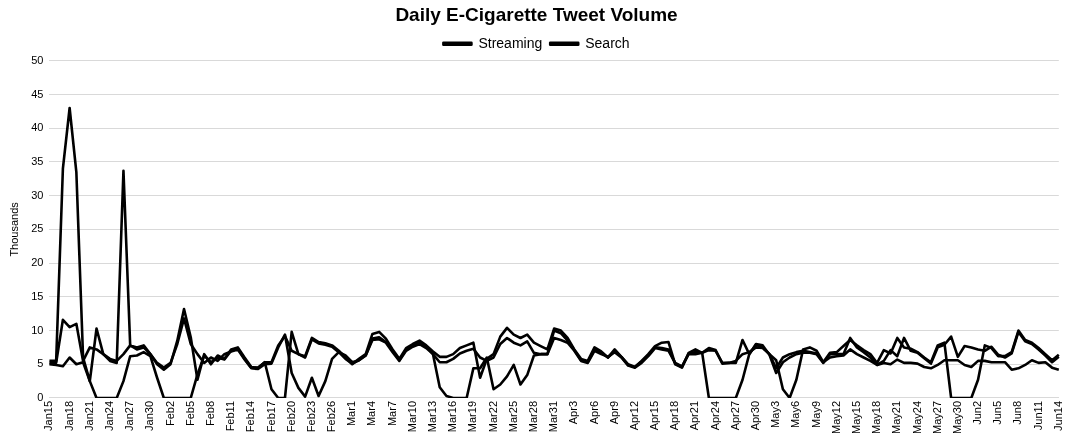 The width and height of the screenshot is (1075, 437). I want to click on x-tick-label: Mar10, so click(411, 416).